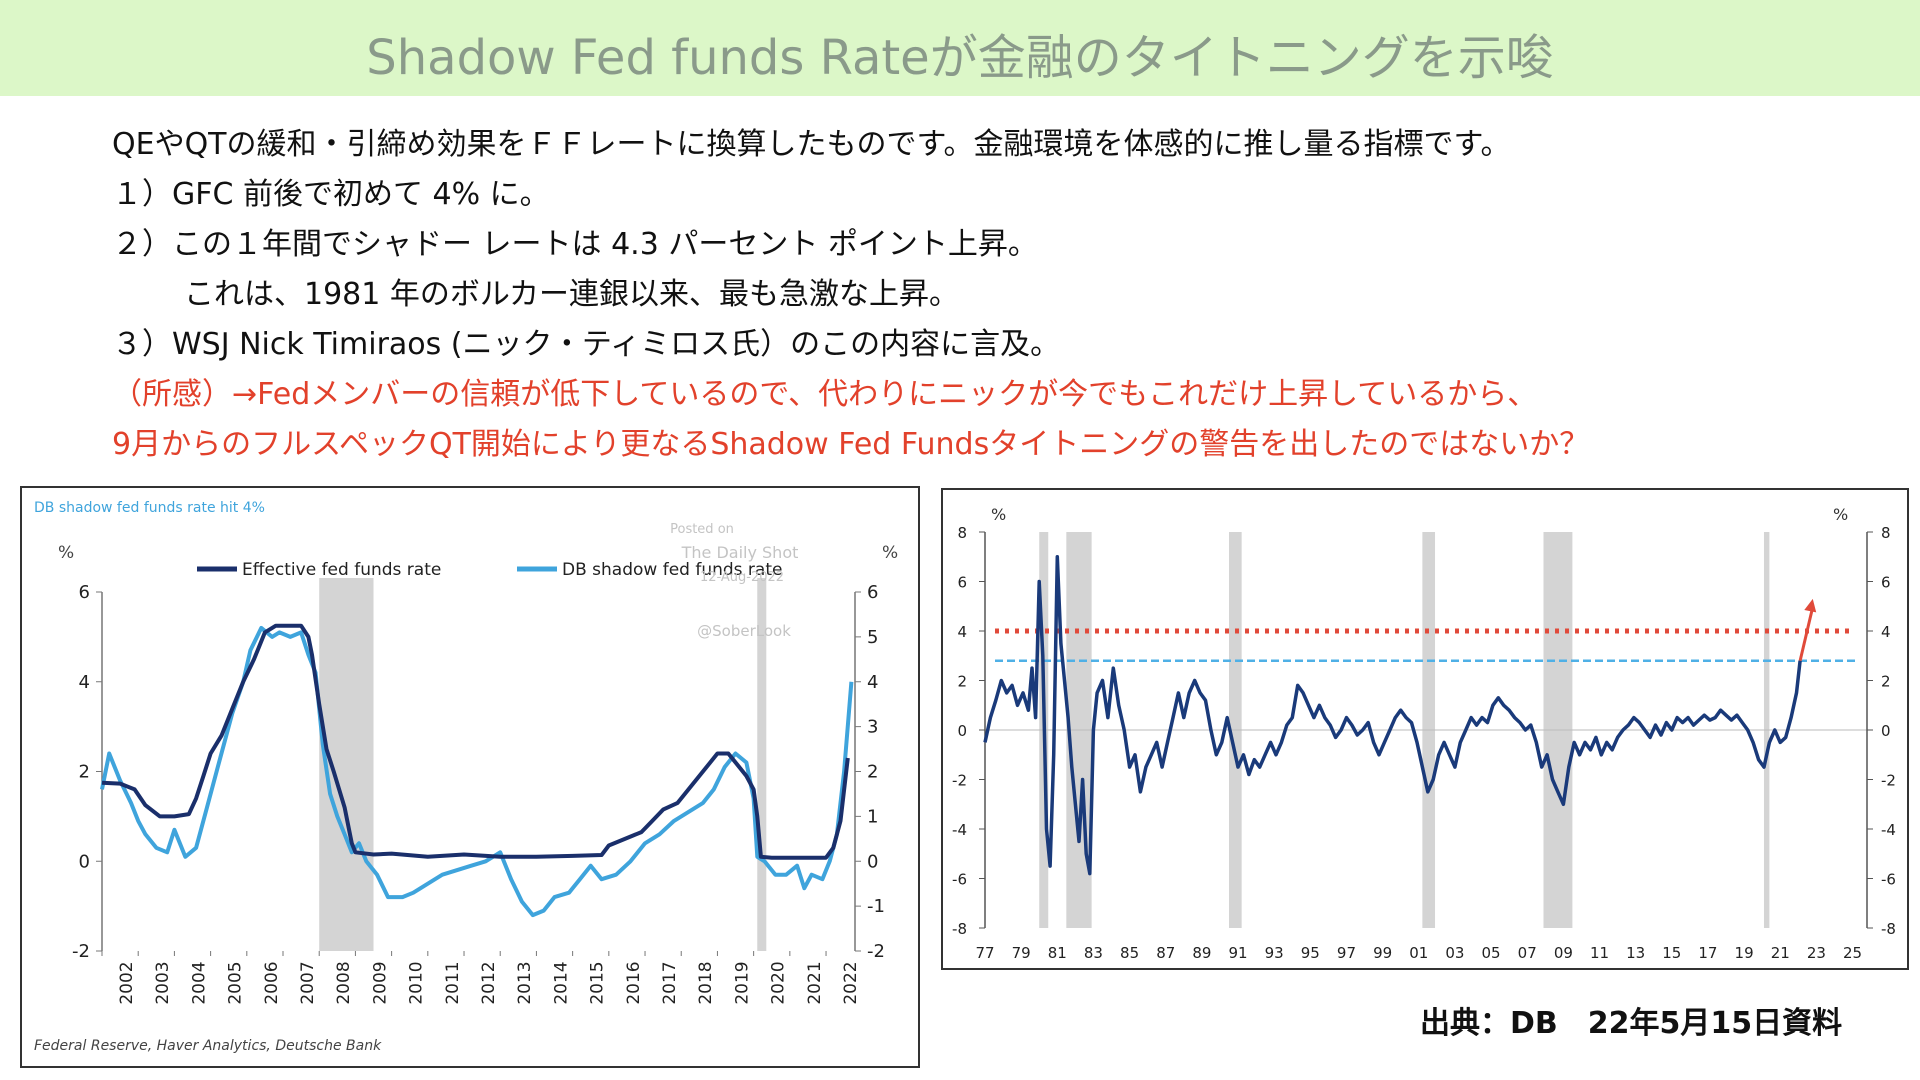 This screenshot has width=1920, height=1080. What do you see at coordinates (1237, 953) in the screenshot?
I see `x-tick-label: 91` at bounding box center [1237, 953].